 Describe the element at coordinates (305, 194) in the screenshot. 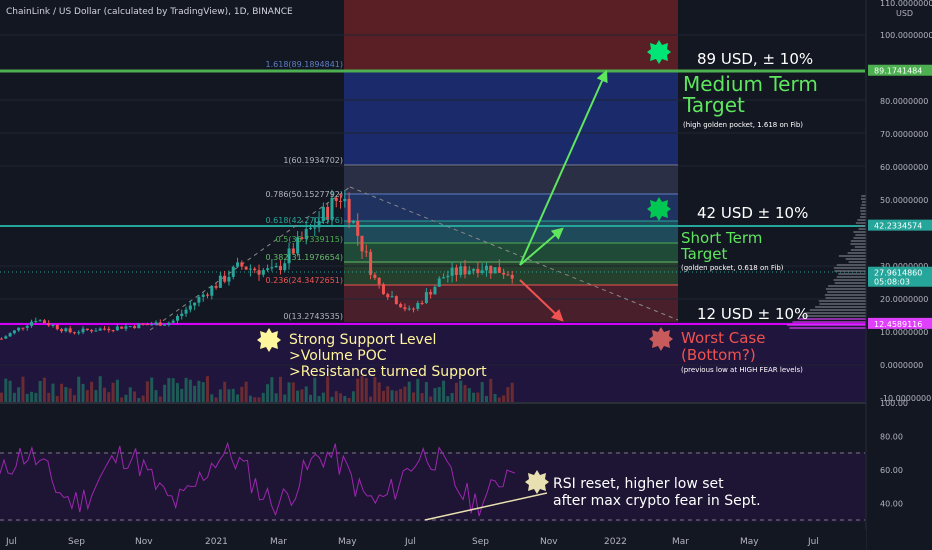

I see `fib-label: 0.786(50.1527792)` at that location.